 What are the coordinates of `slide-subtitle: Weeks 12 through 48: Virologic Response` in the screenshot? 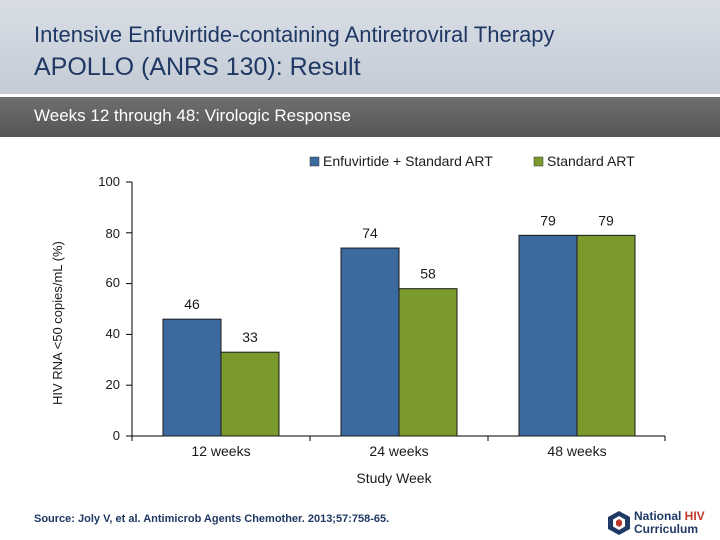 It's located at (192, 115).